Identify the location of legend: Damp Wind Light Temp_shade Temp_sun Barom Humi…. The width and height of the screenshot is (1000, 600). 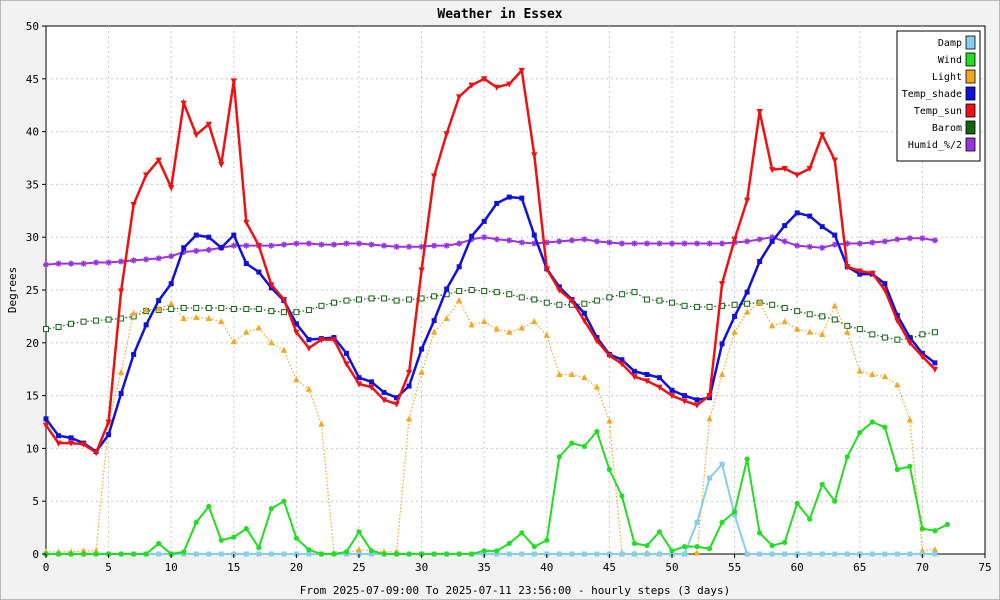
(938, 96).